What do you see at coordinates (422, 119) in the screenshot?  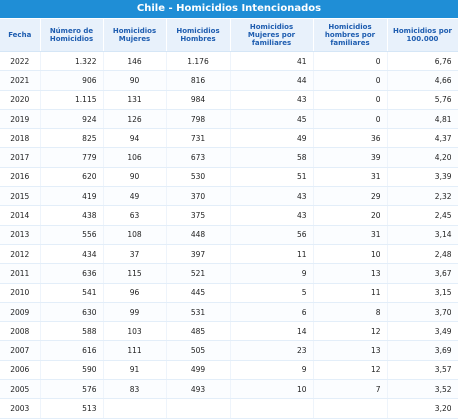 I see `table-cell: 4,81` at bounding box center [422, 119].